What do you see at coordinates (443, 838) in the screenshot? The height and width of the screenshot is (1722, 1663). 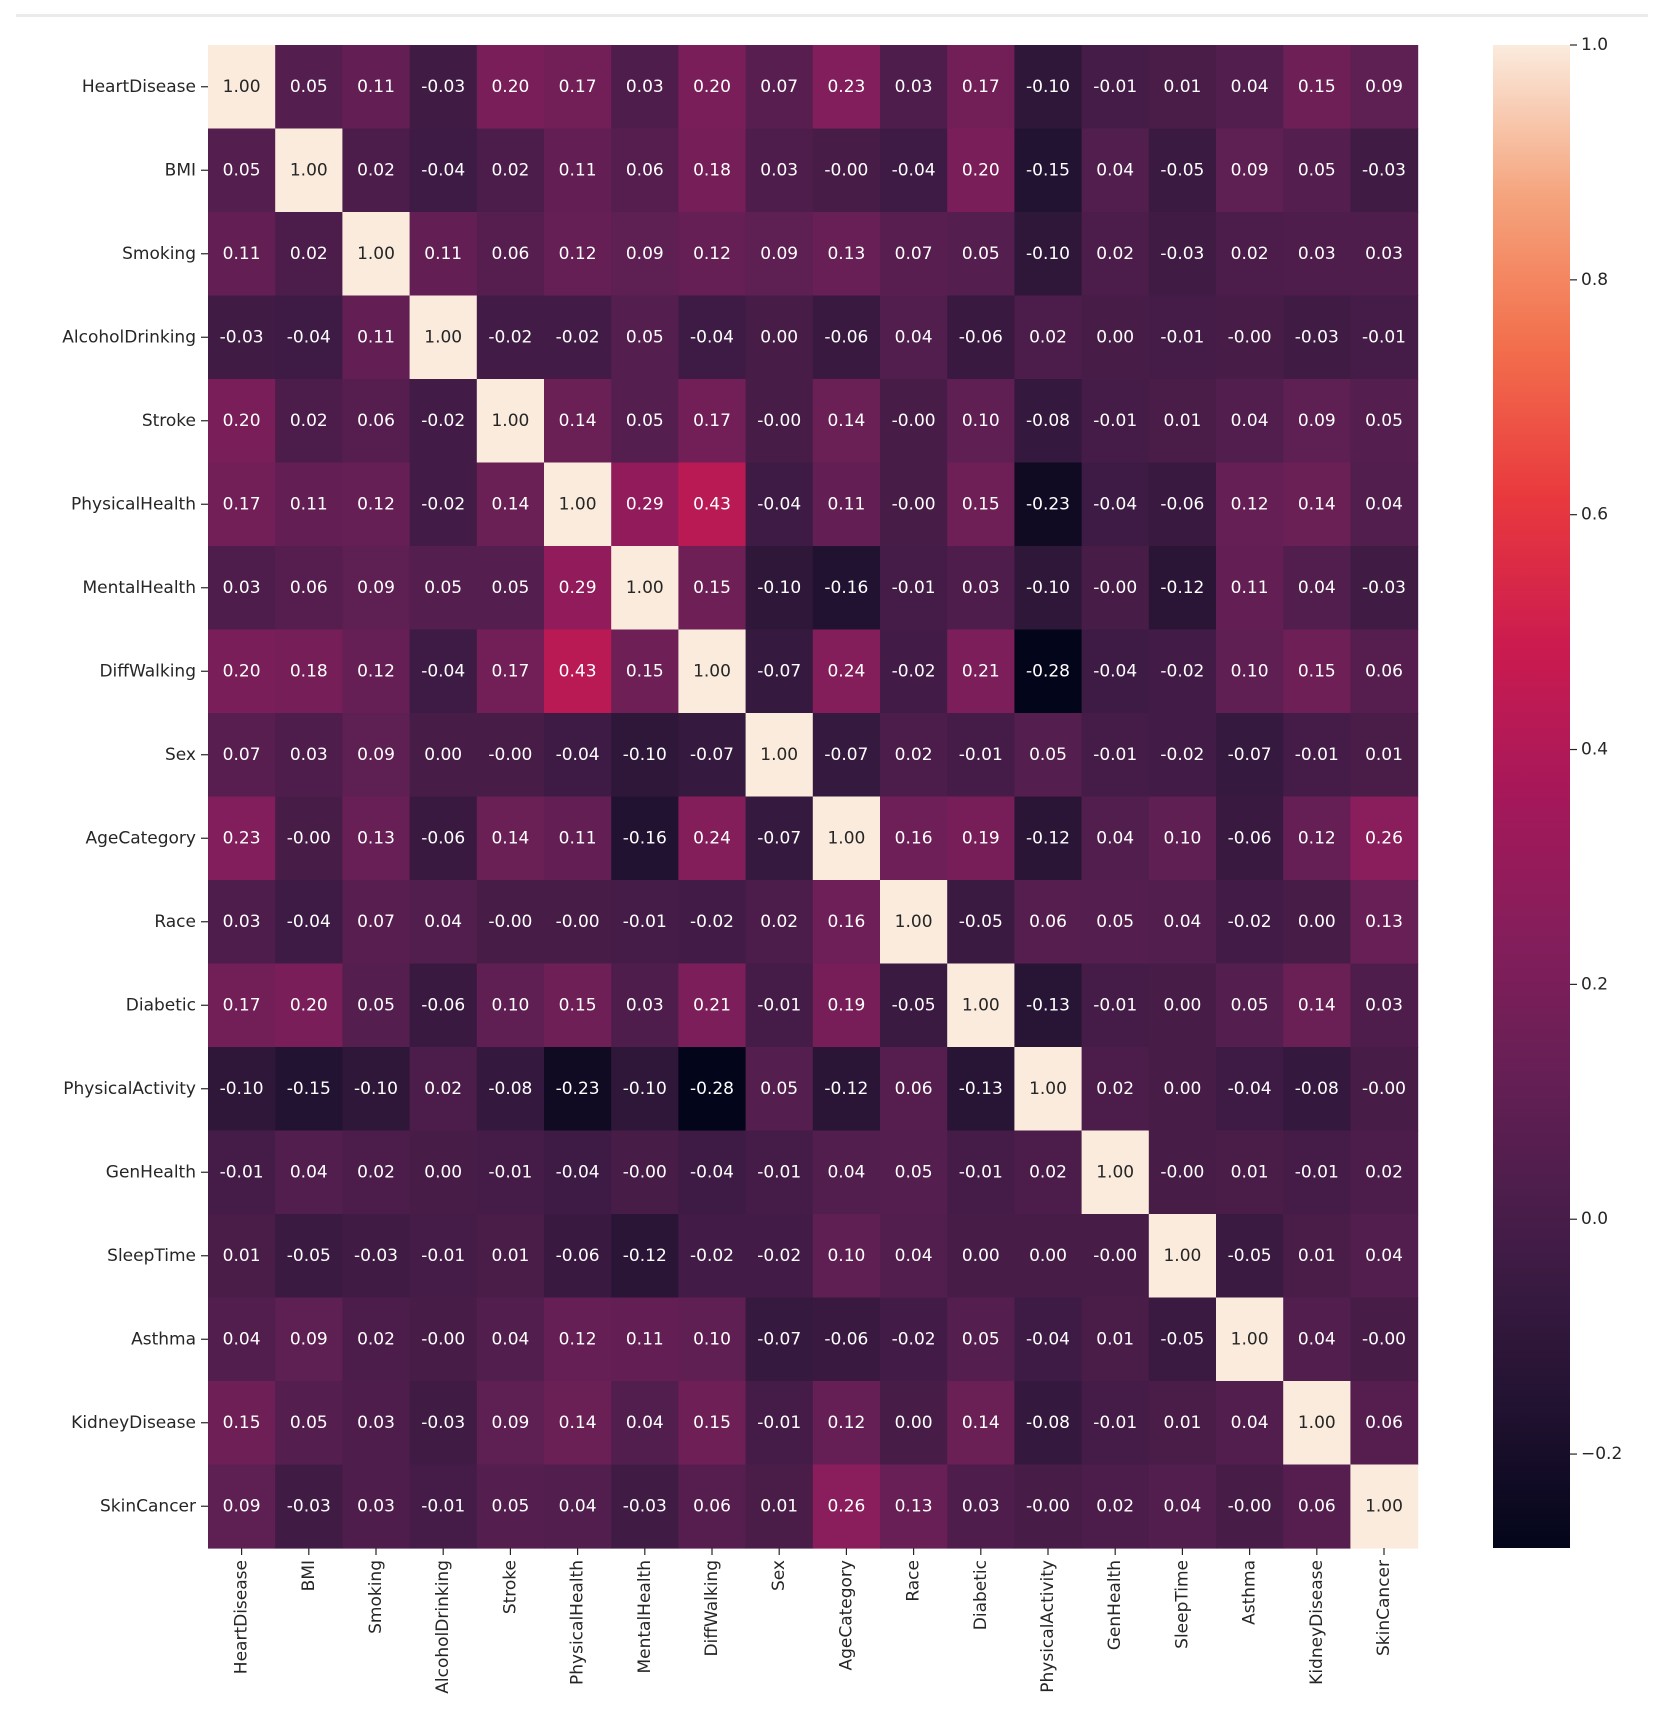 I see `cell-value-label: -0.06` at bounding box center [443, 838].